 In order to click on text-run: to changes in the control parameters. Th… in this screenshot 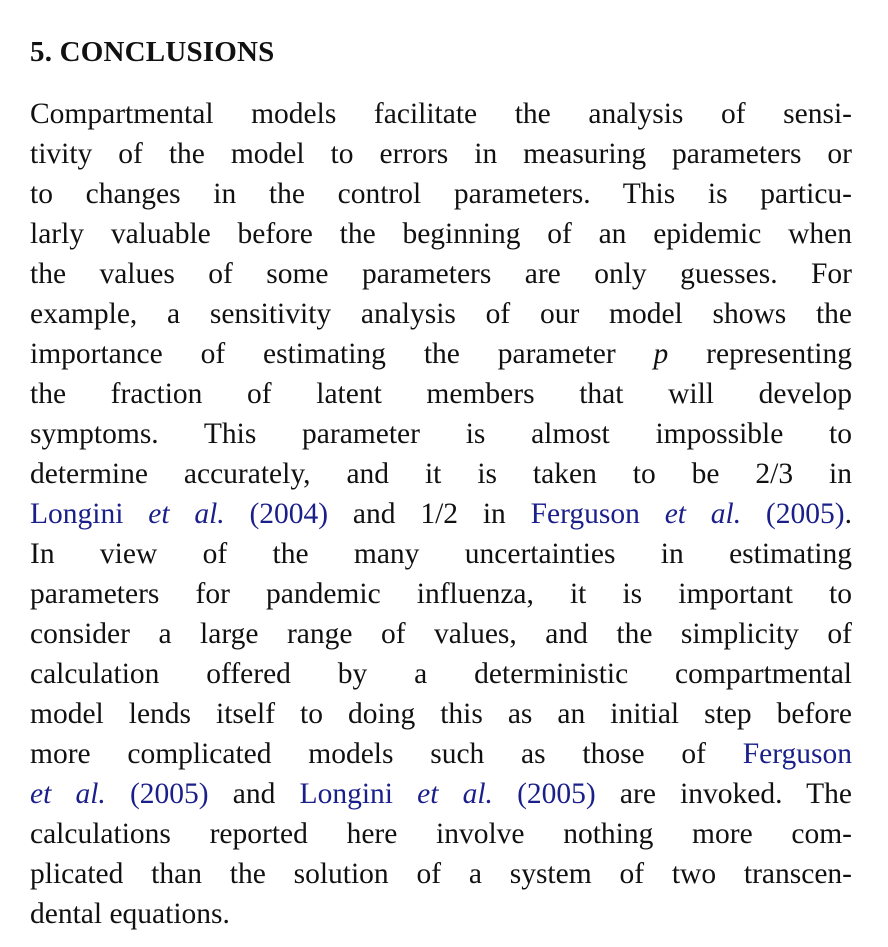, I will do `click(441, 194)`.